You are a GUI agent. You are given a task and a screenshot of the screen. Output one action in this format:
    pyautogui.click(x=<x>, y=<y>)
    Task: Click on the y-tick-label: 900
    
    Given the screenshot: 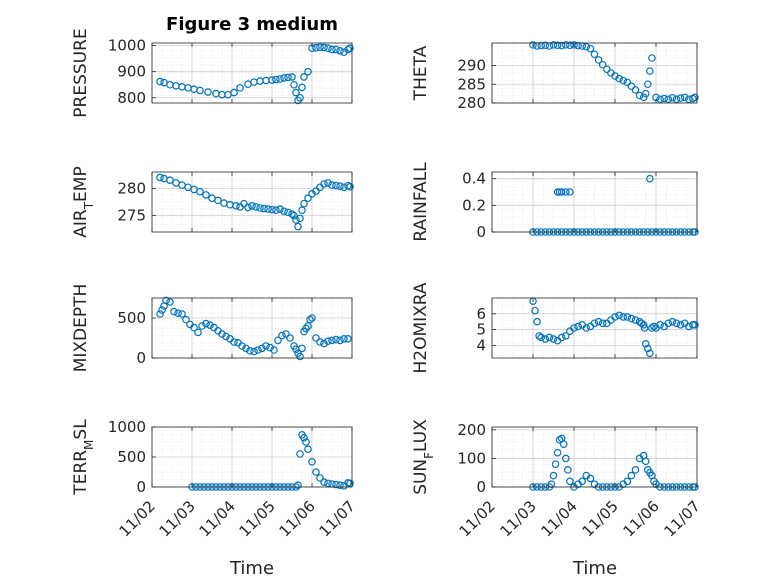 What is the action you would take?
    pyautogui.click(x=131, y=72)
    